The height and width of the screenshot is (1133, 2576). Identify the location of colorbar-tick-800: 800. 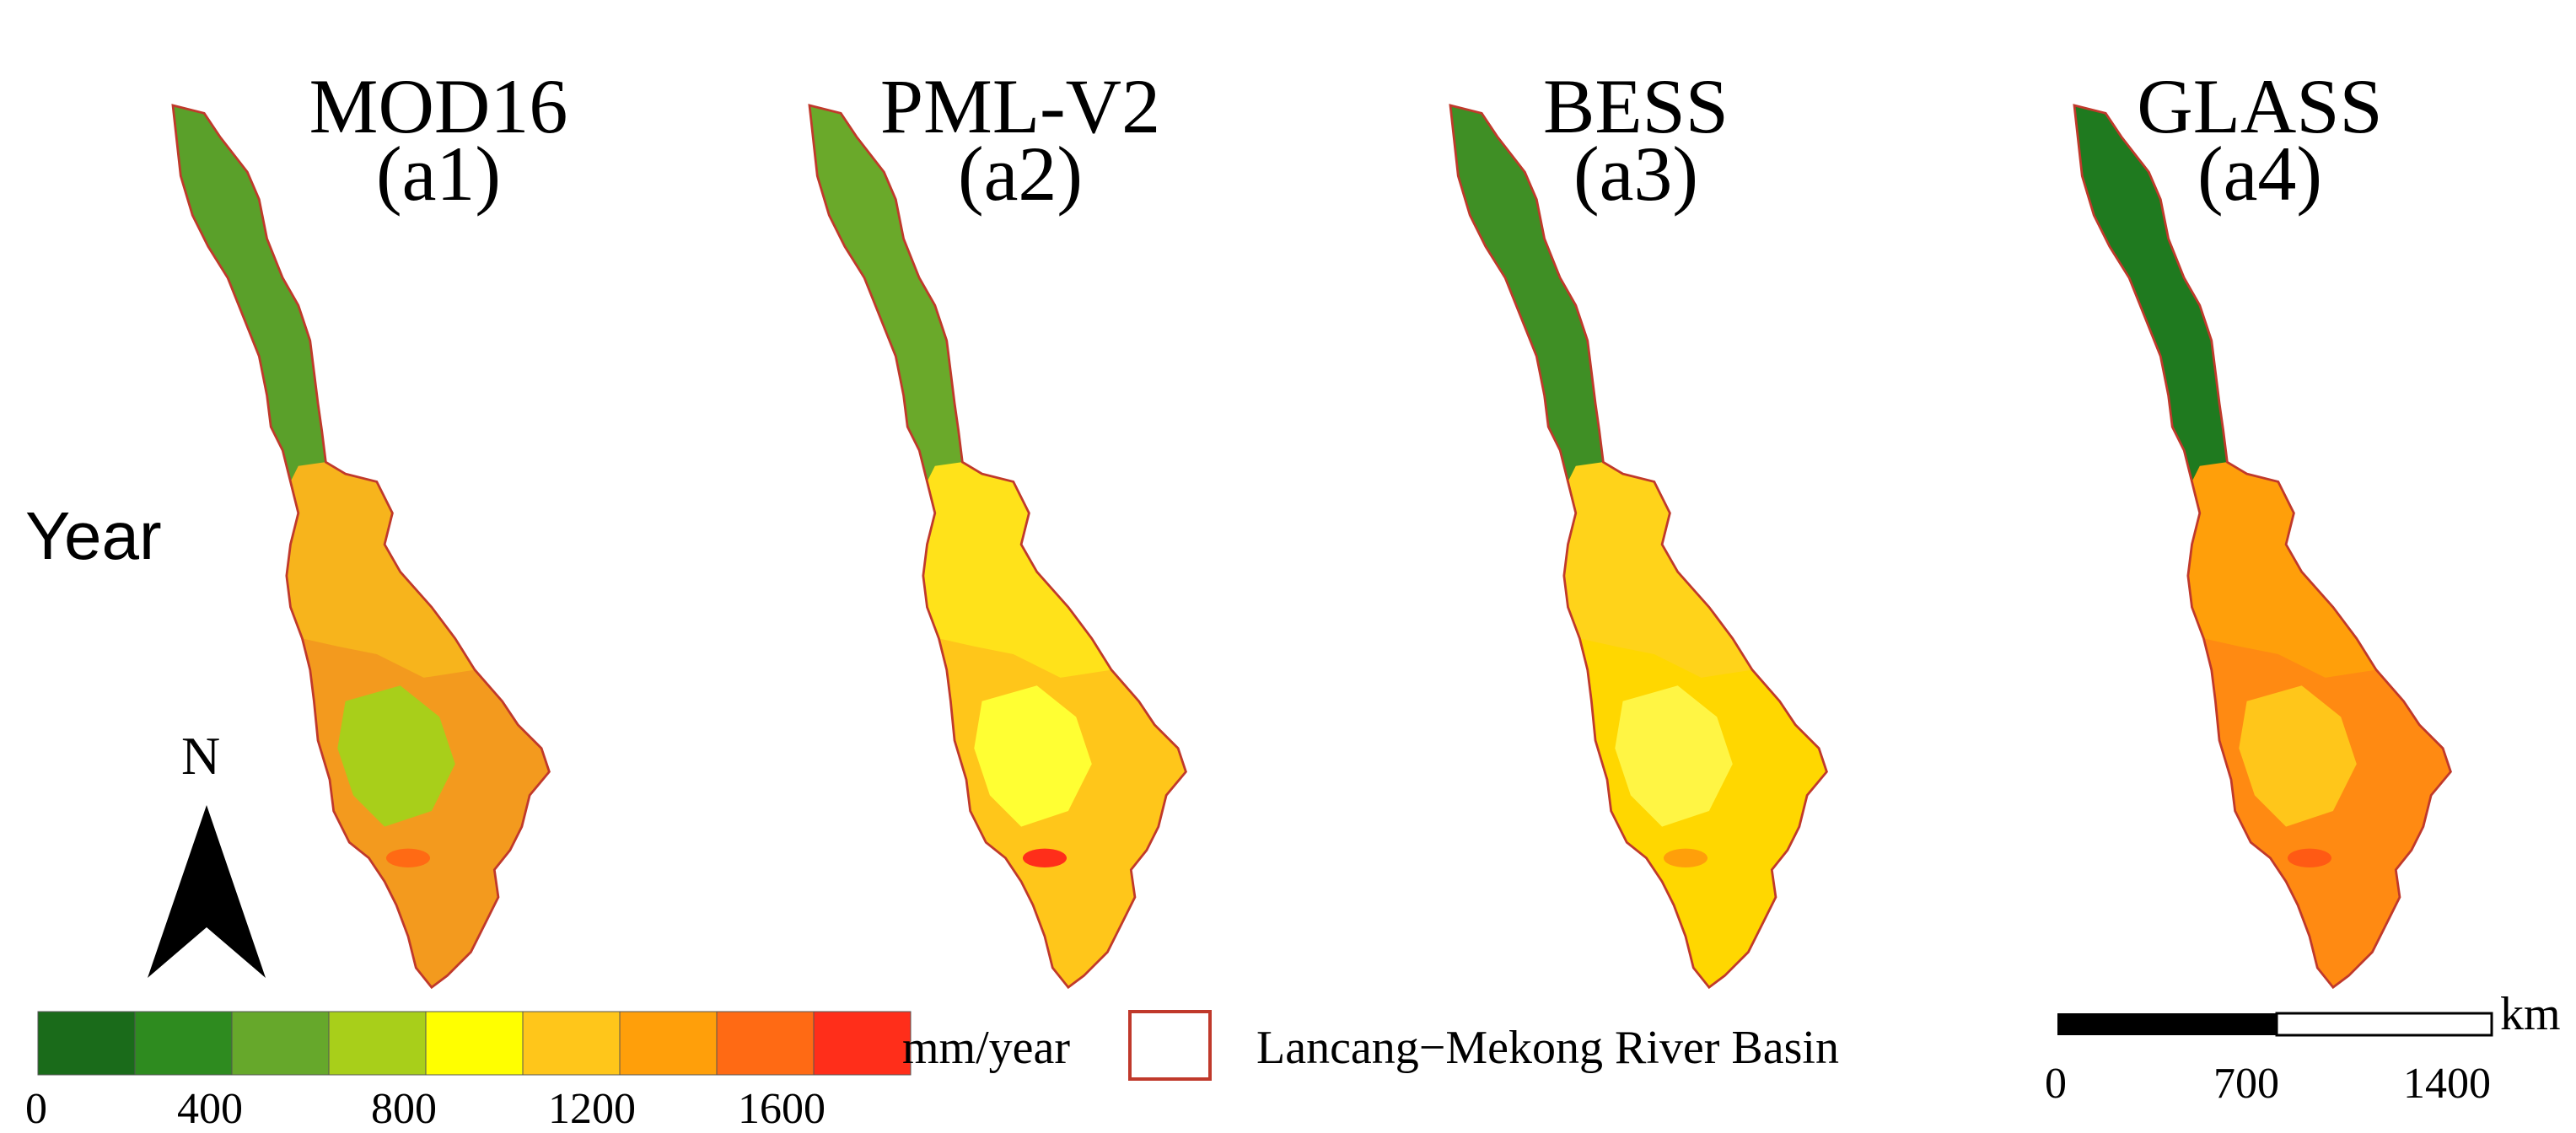
(404, 1109).